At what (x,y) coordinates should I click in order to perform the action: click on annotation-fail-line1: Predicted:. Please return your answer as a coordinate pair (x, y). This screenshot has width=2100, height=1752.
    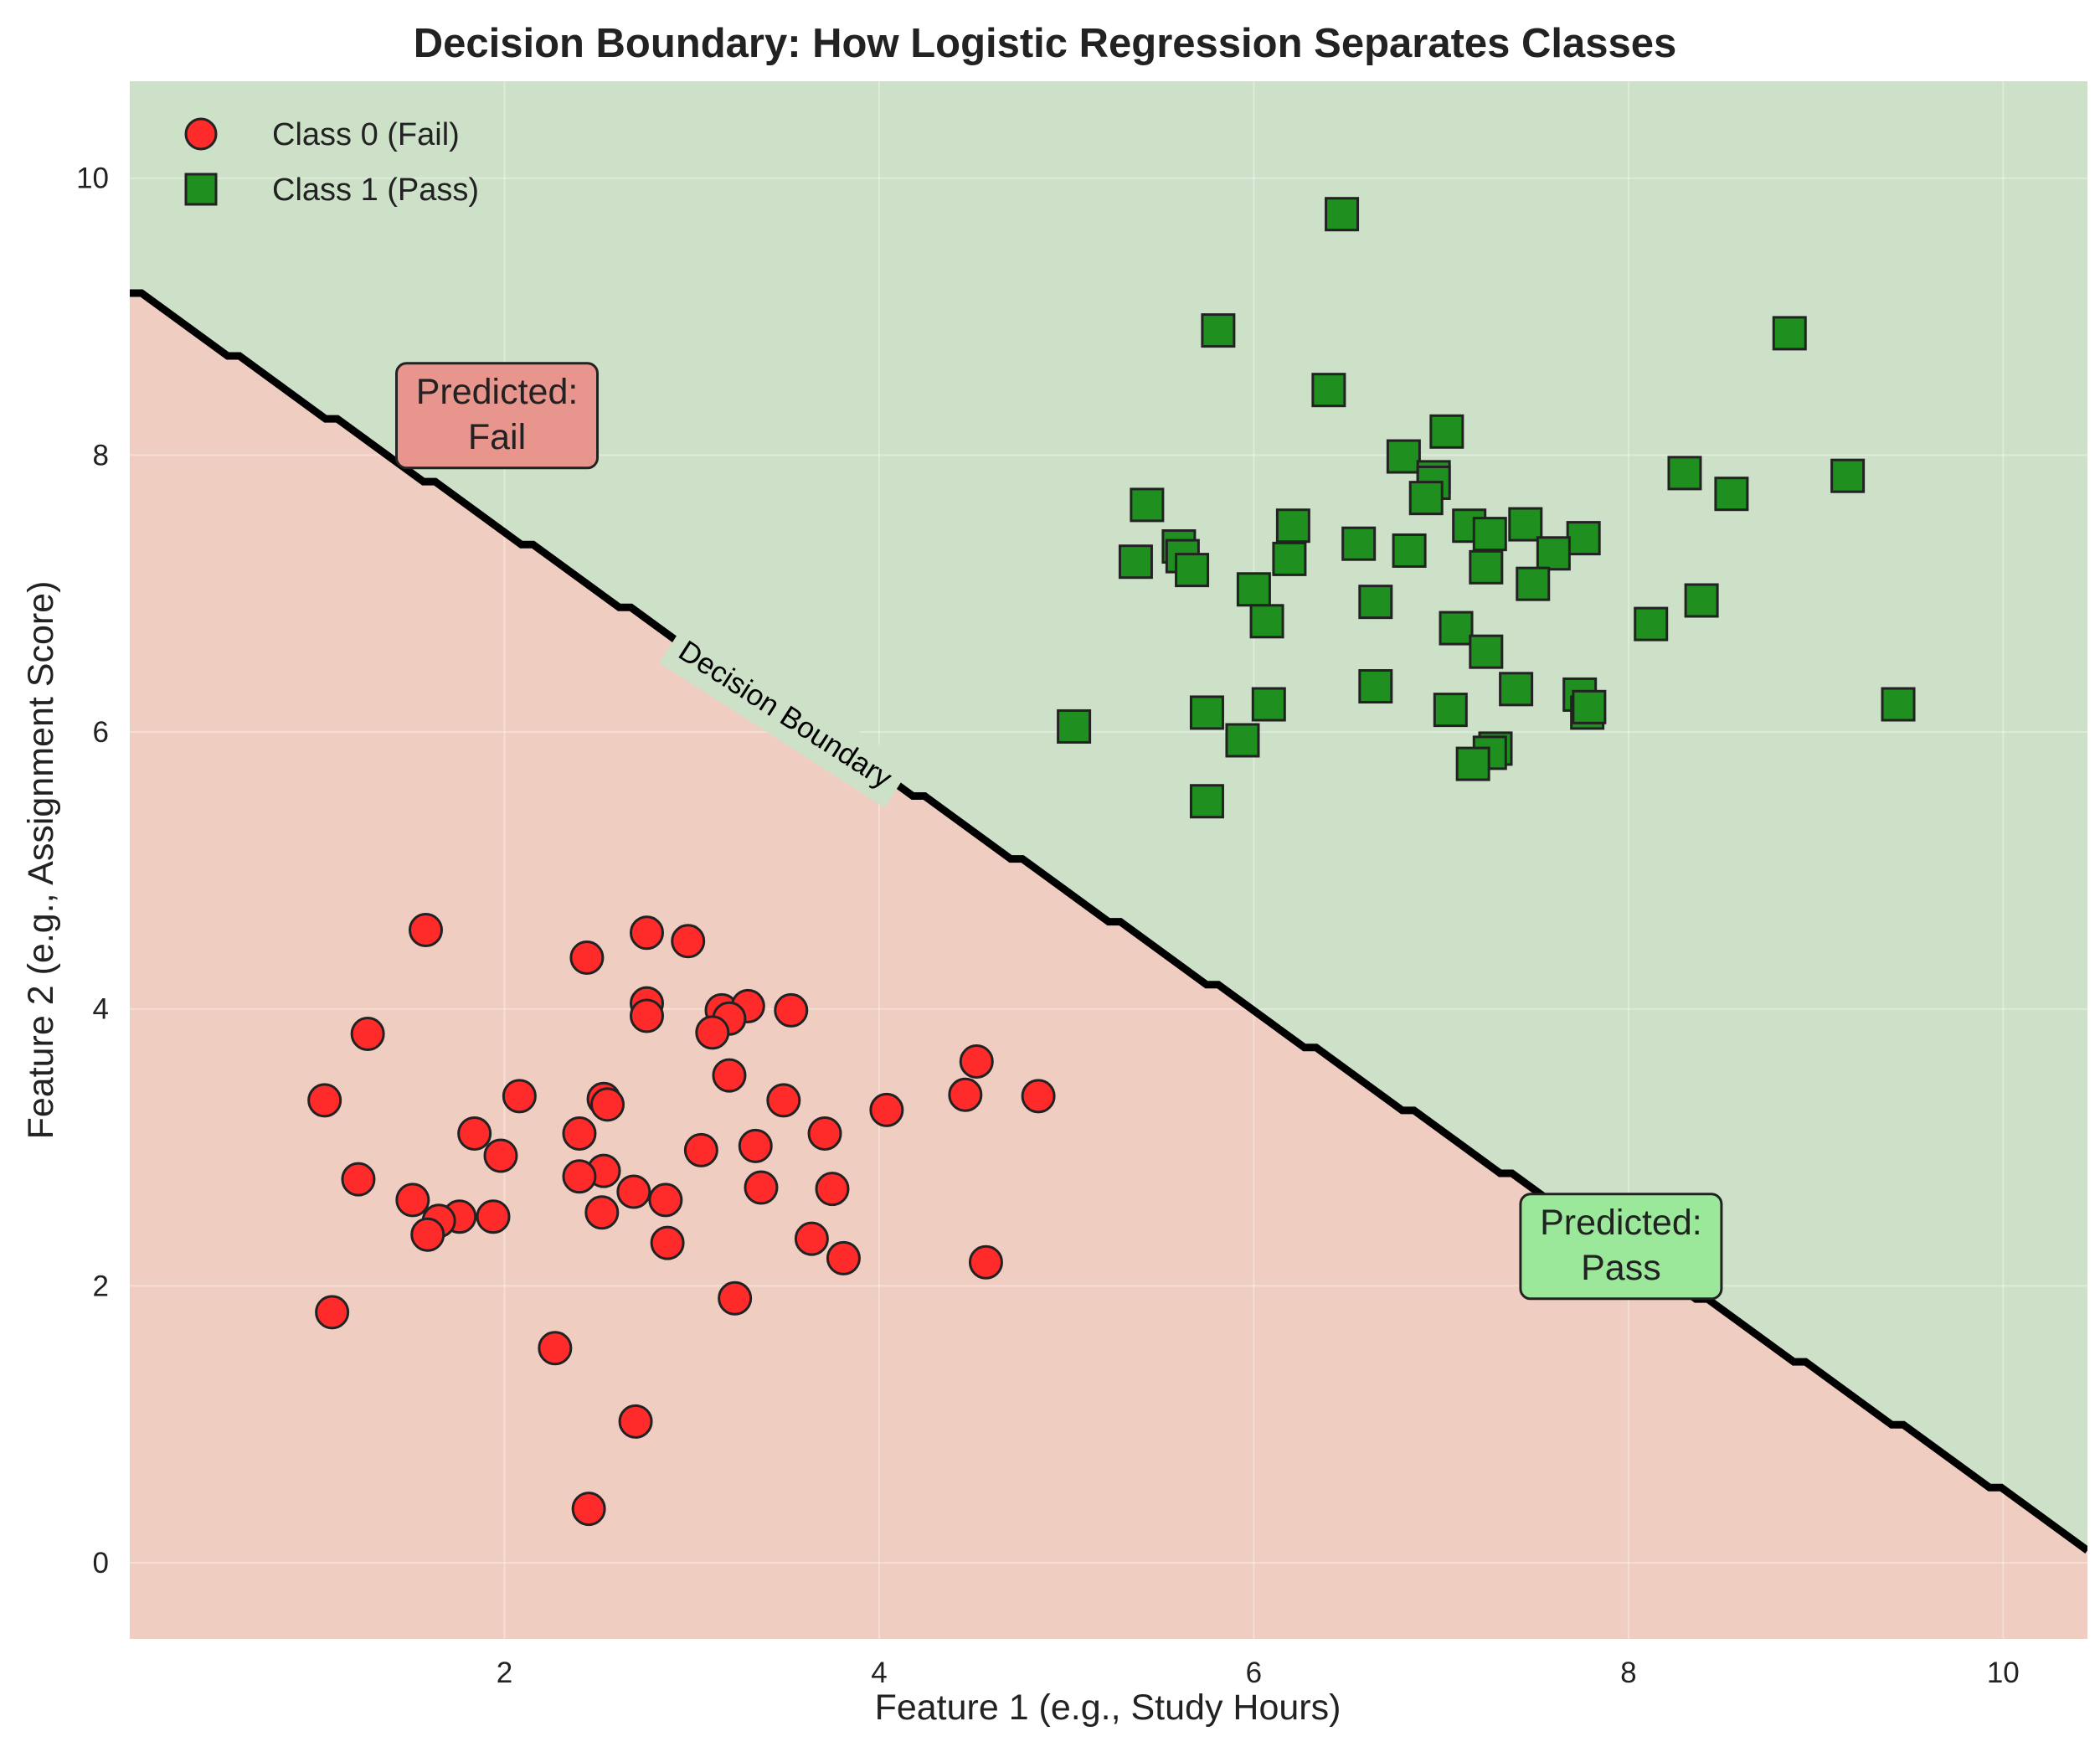
    Looking at the image, I should click on (498, 392).